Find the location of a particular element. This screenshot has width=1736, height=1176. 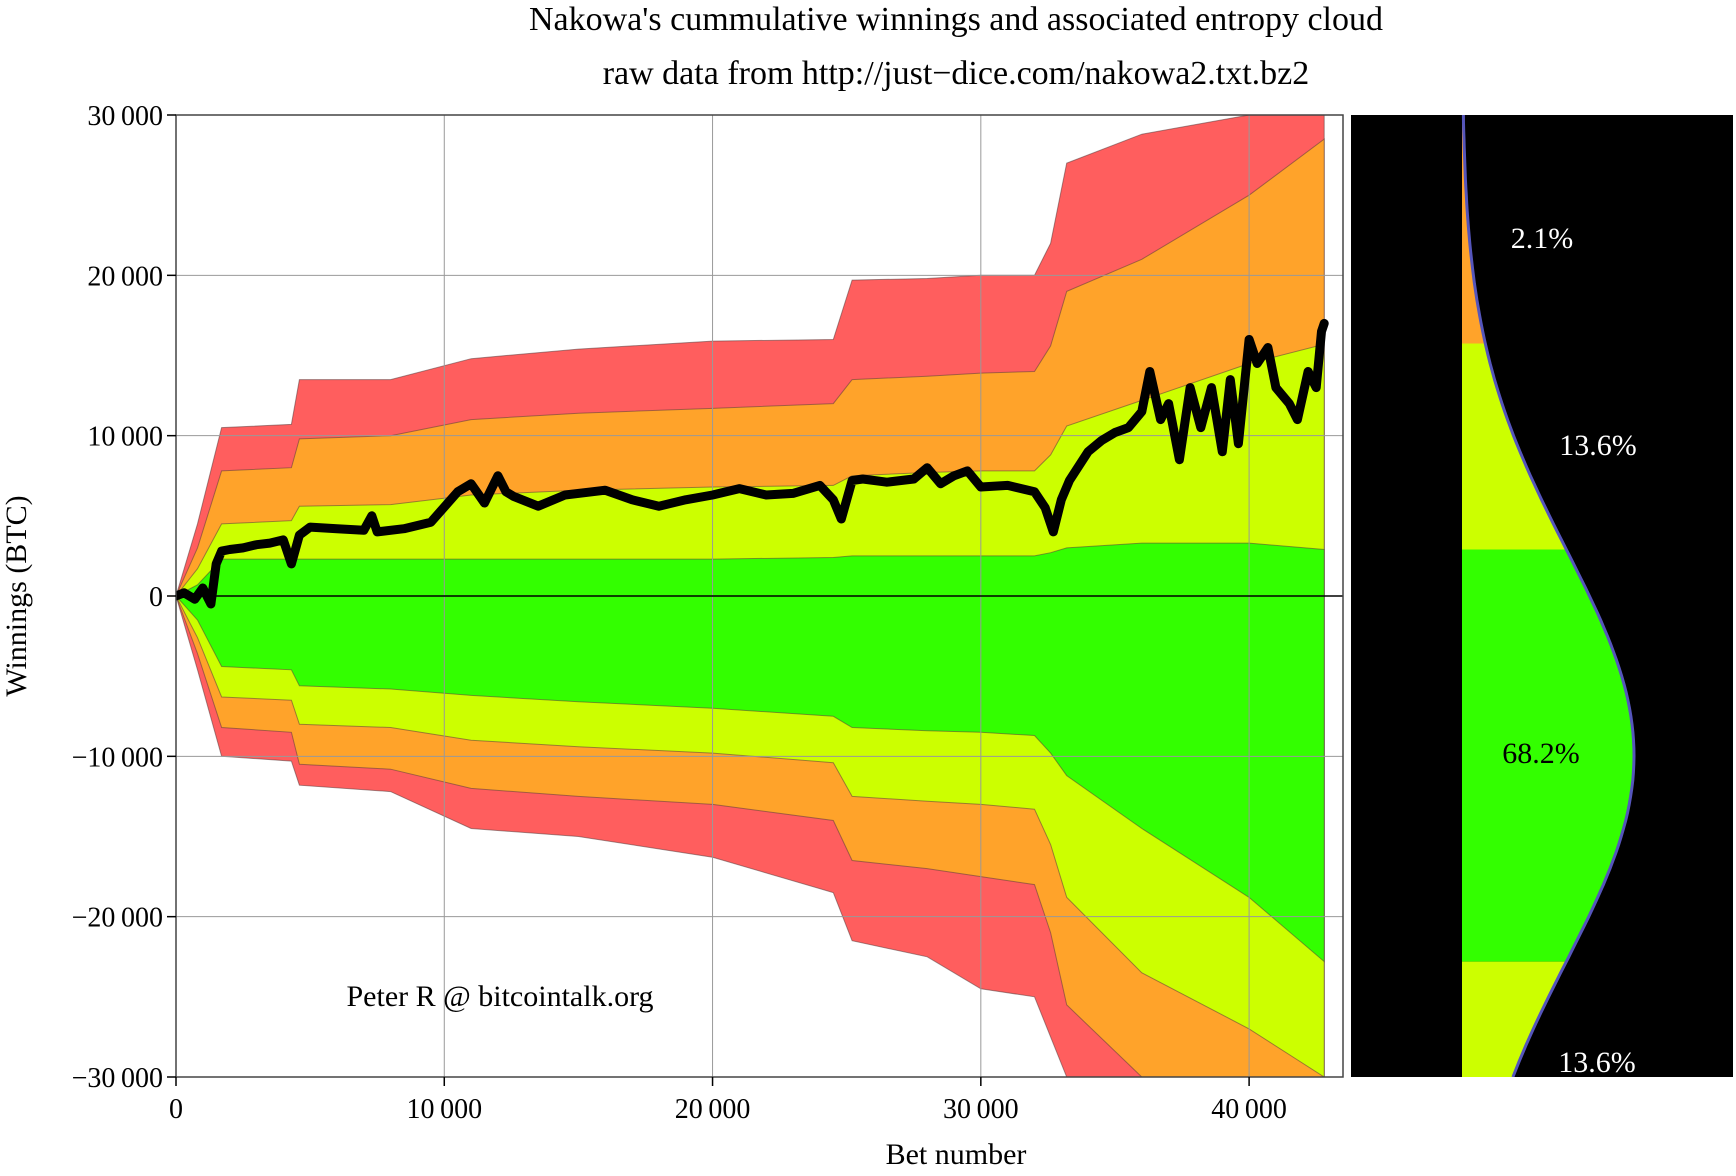

dist-region-upper-tail is located at coordinates (1474, 229).